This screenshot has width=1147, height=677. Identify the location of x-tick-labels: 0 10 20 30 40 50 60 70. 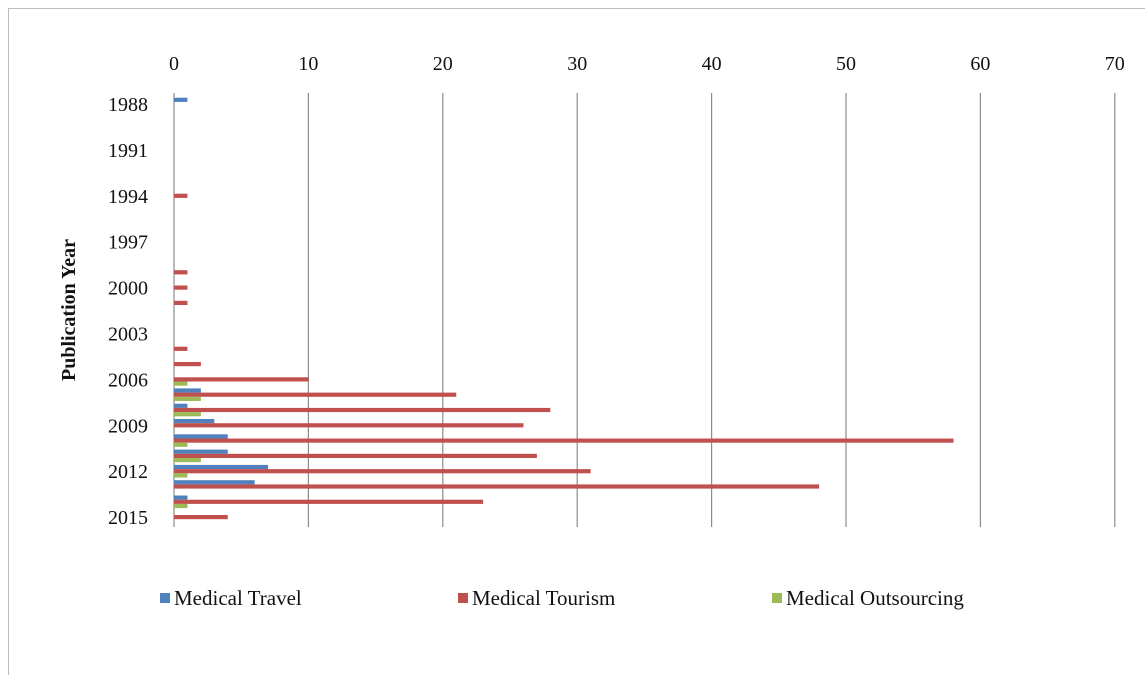
(647, 64).